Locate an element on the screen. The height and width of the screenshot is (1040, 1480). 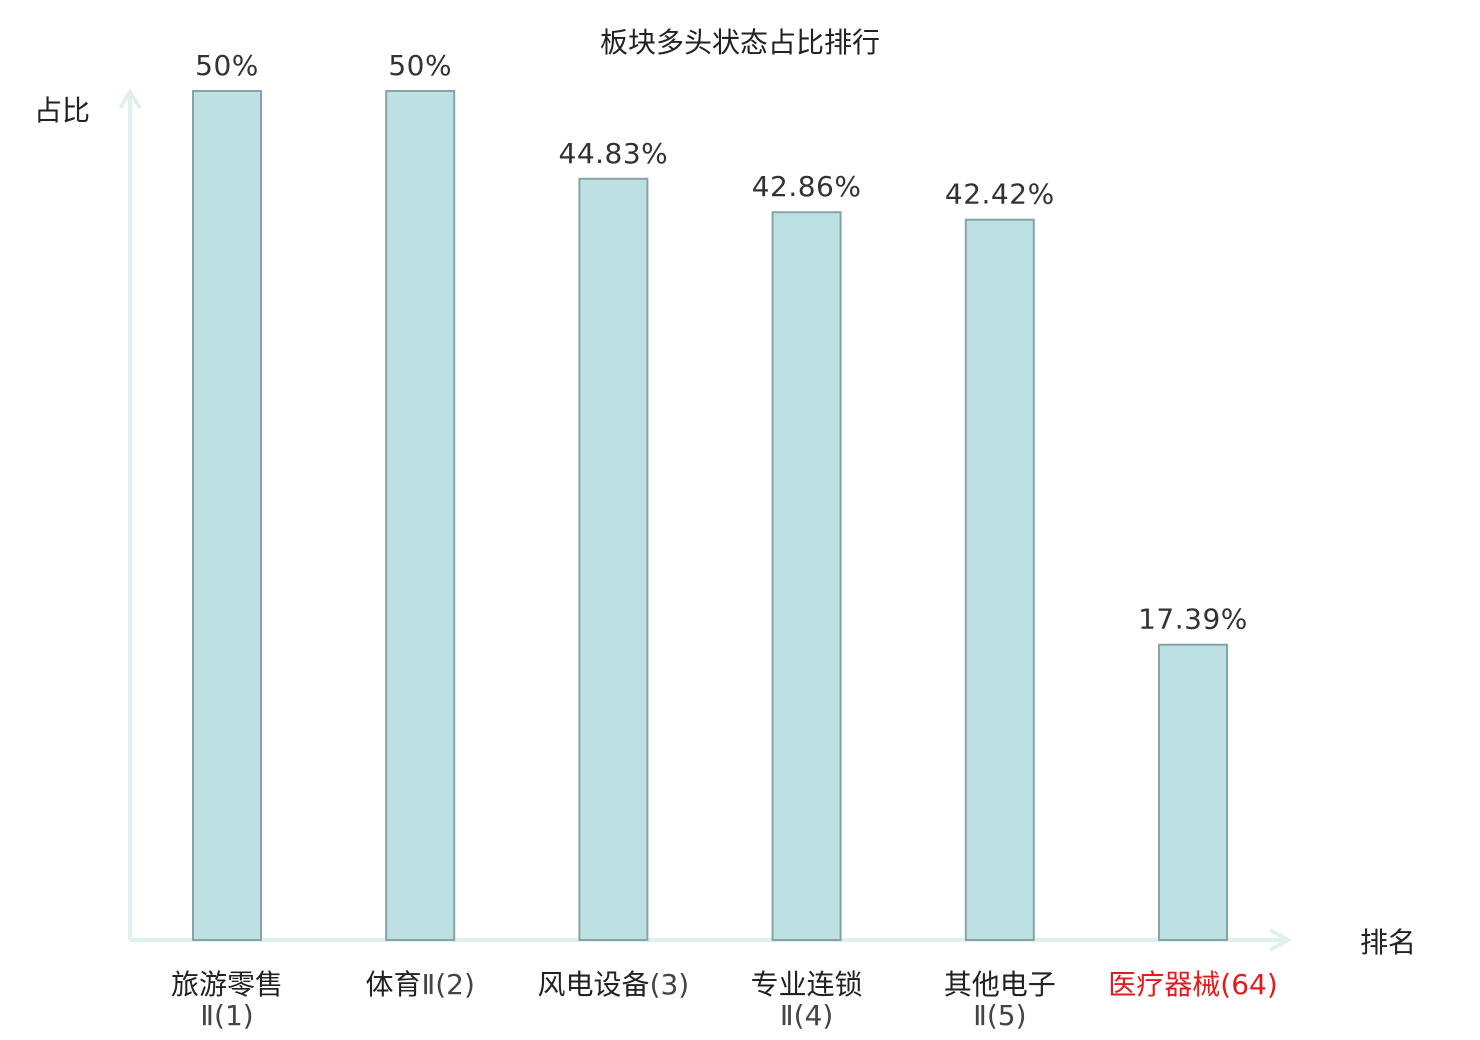
value-label-0: 50% is located at coordinates (227, 65).